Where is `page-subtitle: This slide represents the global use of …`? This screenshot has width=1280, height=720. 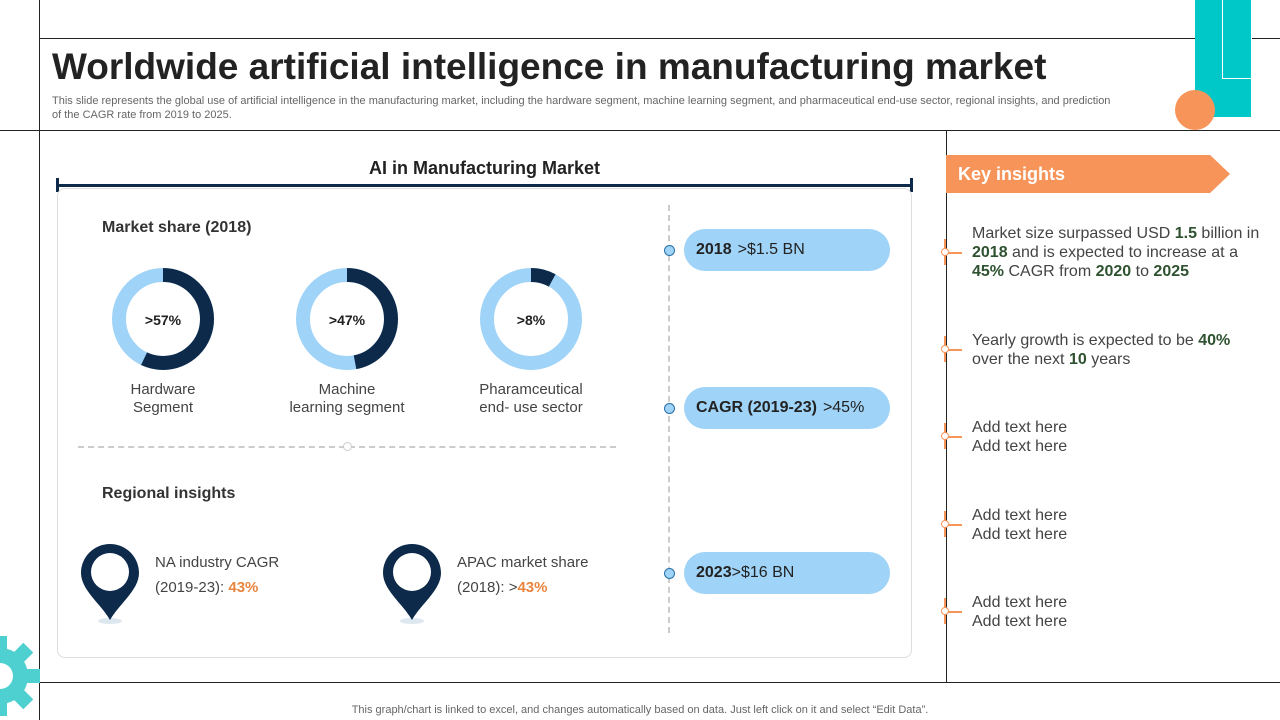
page-subtitle: This slide represents the global use of … is located at coordinates (581, 108).